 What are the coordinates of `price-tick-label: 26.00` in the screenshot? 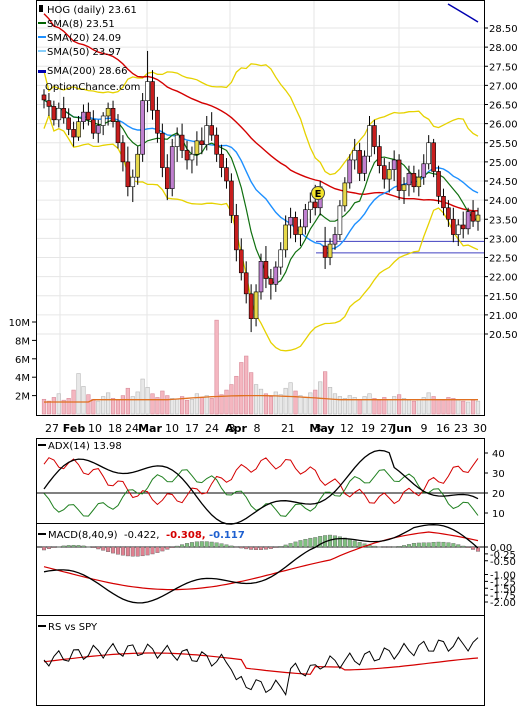 It's located at (503, 125).